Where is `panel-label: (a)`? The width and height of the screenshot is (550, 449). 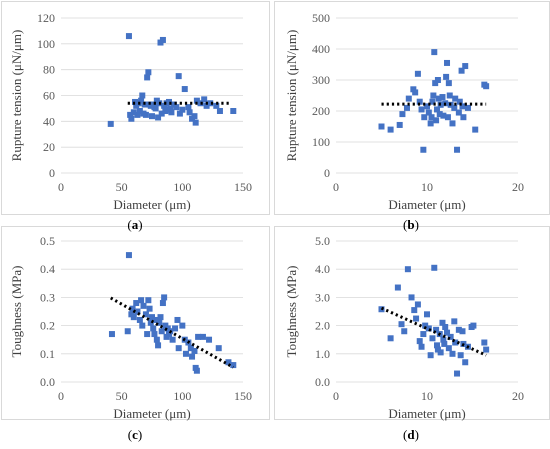
panel-label: (a) is located at coordinates (134, 224).